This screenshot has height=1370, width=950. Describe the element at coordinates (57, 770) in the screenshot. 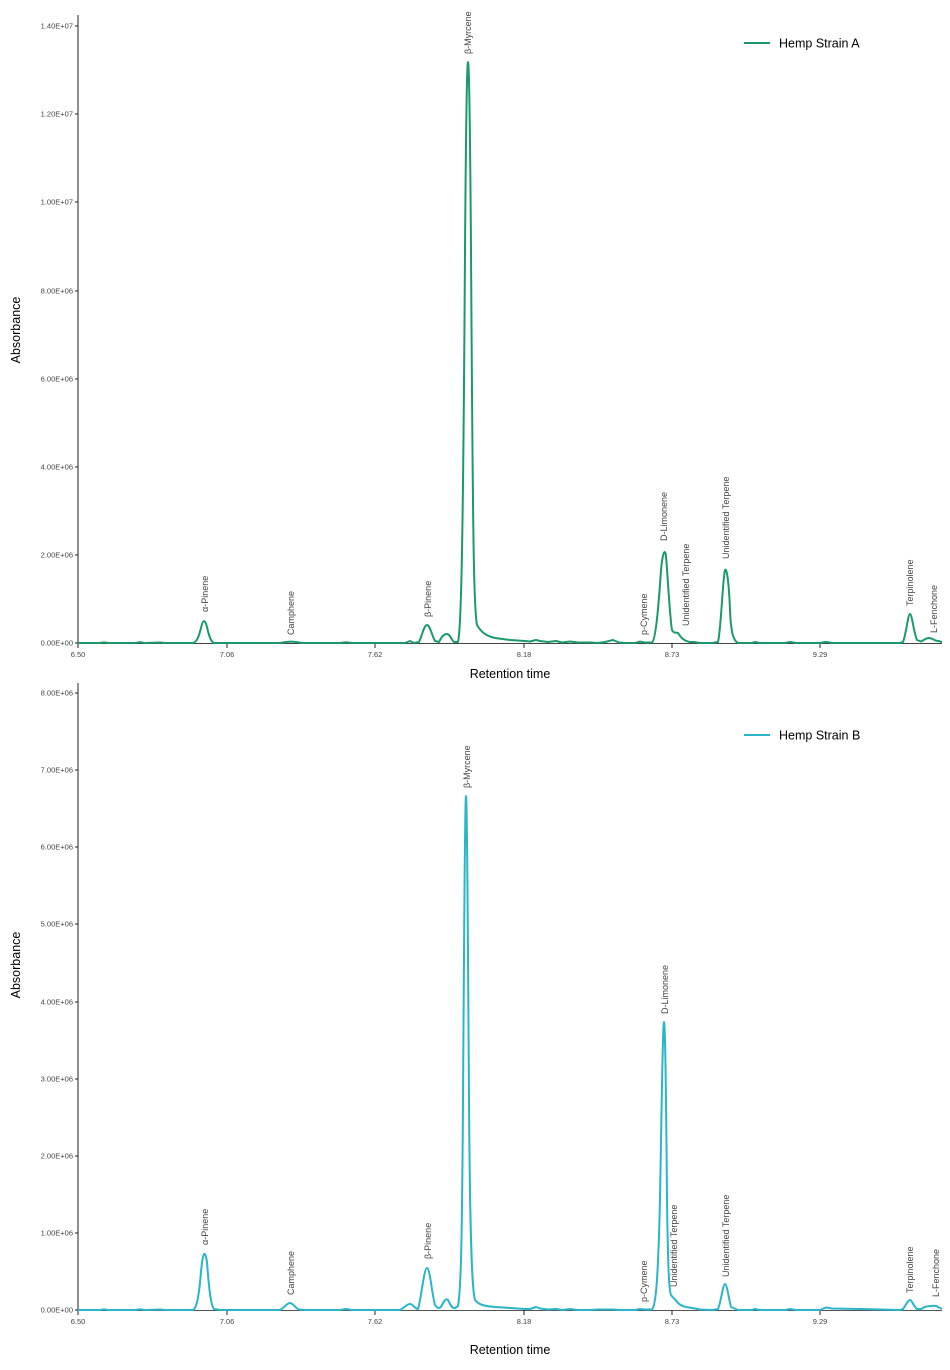

I see `y-tick-label: 7.00E+06` at that location.